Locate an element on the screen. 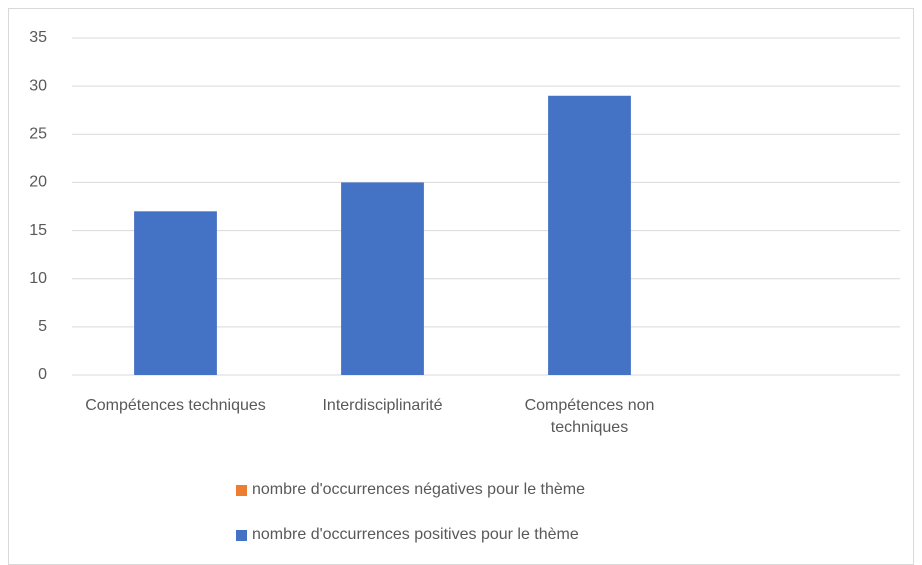  y-tick-label: 30 is located at coordinates (38, 85).